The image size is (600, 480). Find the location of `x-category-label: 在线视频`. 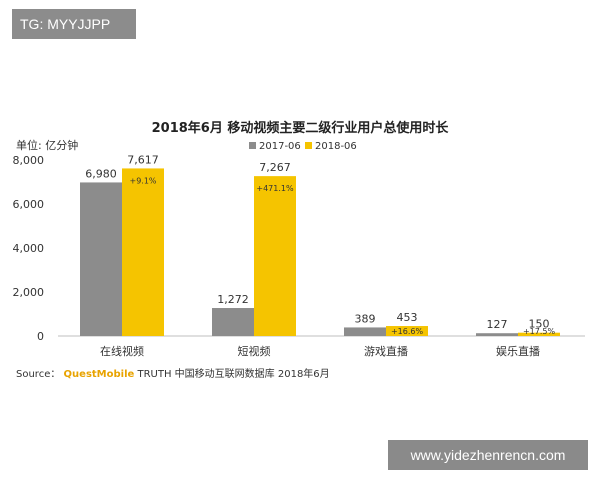

x-category-label: 在线视频 is located at coordinates (122, 351).